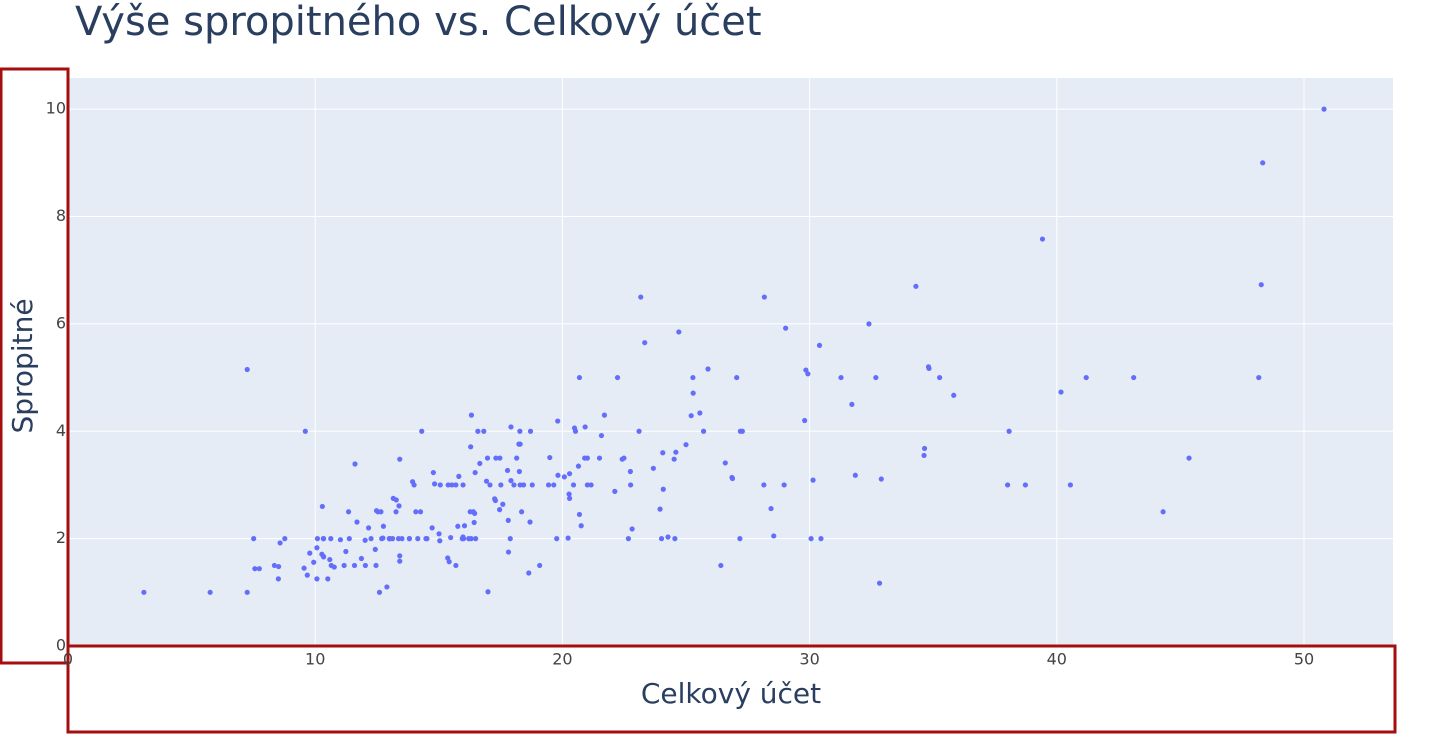 The width and height of the screenshot is (1456, 738). Describe the element at coordinates (315, 659) in the screenshot. I see `x-tick-label: 10` at that location.